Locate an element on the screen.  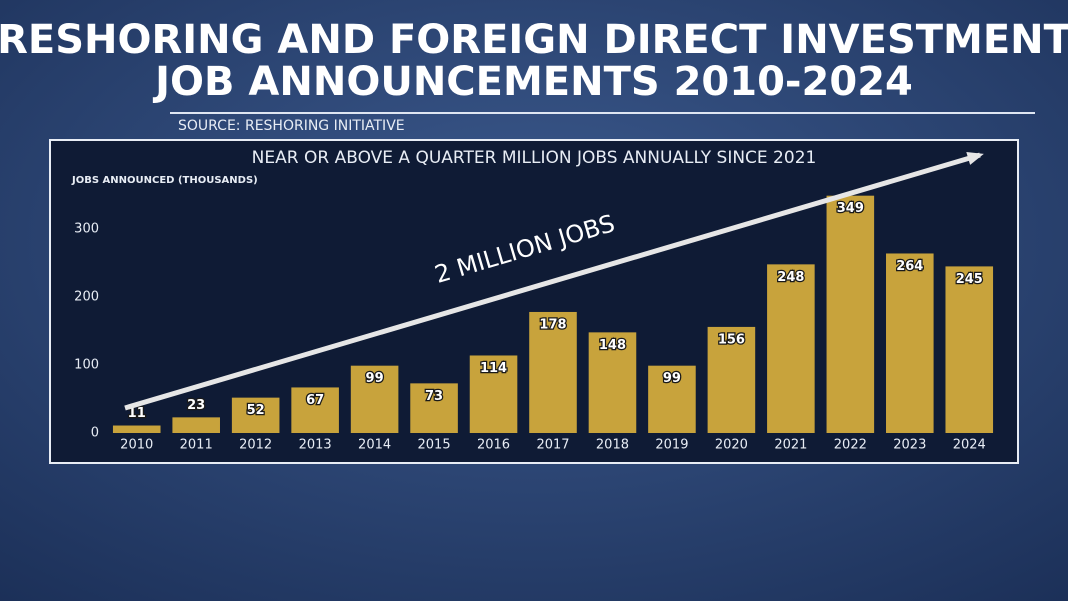
value-label: 67 is located at coordinates (315, 400).